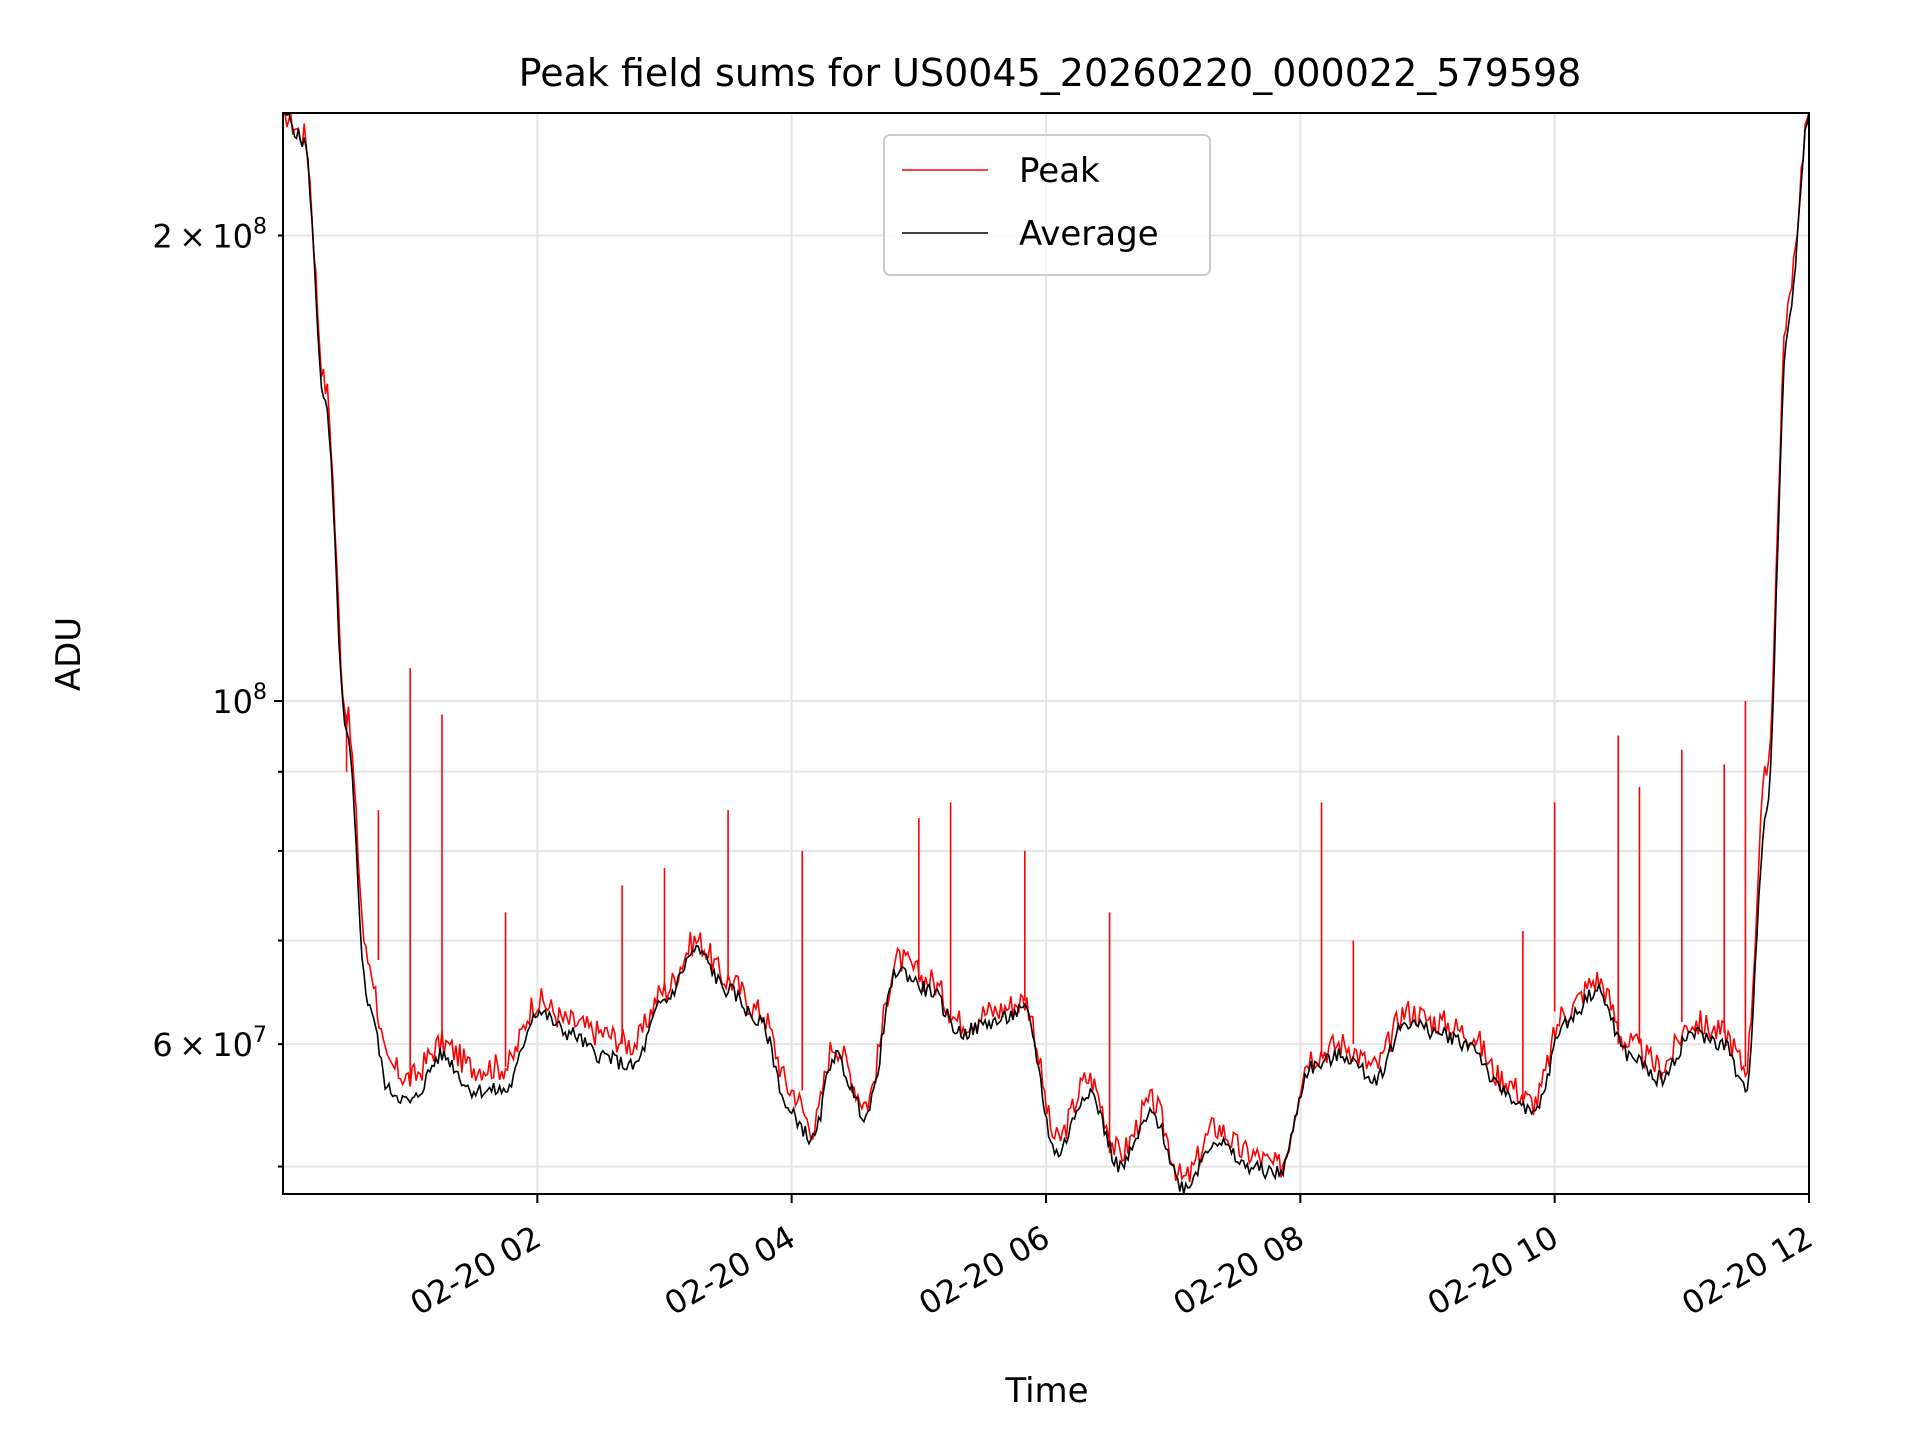 The height and width of the screenshot is (1440, 1920). Describe the element at coordinates (209, 234) in the screenshot. I see `y-tick-label: 2 × 108` at that location.